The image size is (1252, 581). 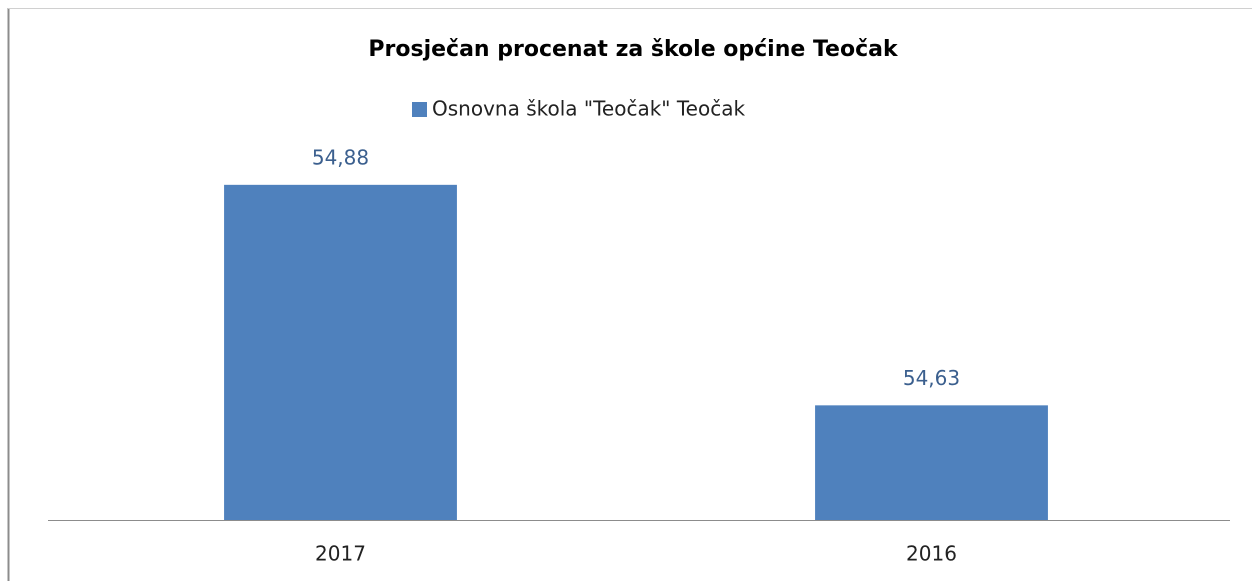 What do you see at coordinates (931, 378) in the screenshot?
I see `data-label: 54,63` at bounding box center [931, 378].